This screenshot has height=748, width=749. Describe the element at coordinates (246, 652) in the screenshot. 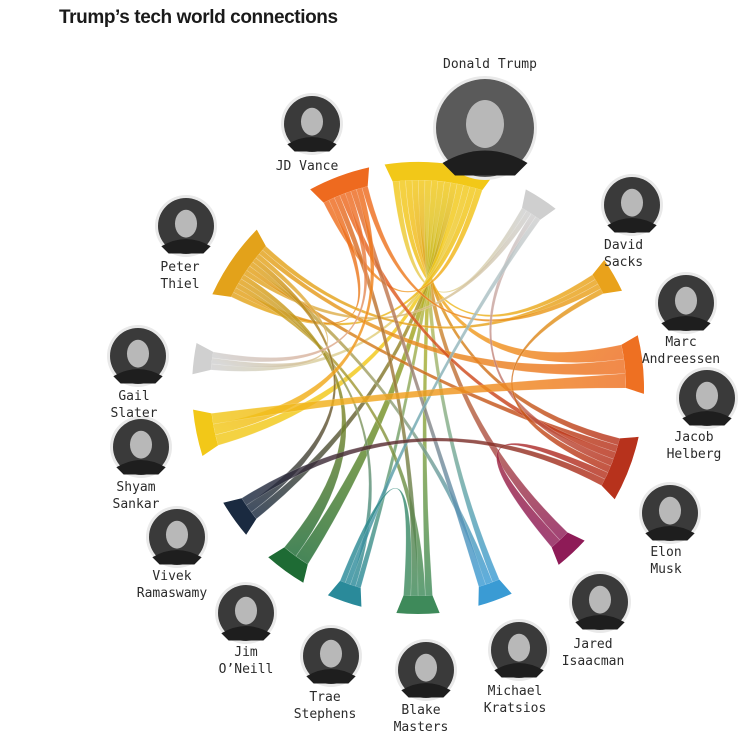

I see `person-name-label: Jim` at that location.